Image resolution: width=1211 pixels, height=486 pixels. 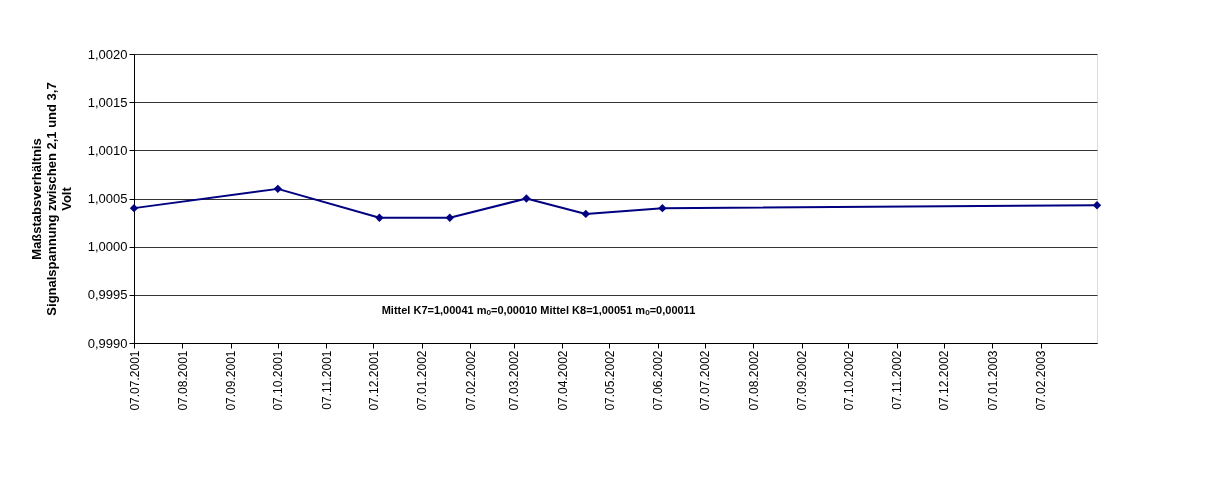 What do you see at coordinates (107, 54) in the screenshot?
I see `y-tick-label: 1,0020` at bounding box center [107, 54].